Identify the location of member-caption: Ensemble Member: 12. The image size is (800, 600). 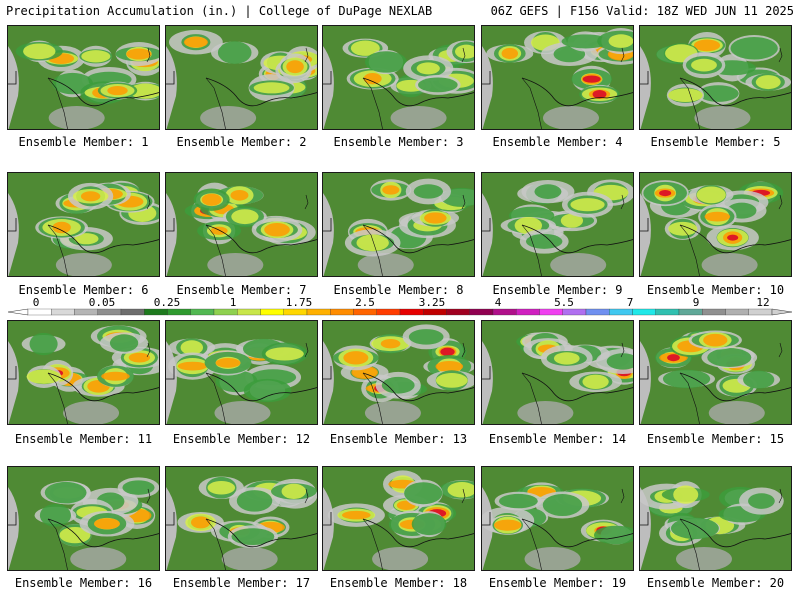
(241, 439).